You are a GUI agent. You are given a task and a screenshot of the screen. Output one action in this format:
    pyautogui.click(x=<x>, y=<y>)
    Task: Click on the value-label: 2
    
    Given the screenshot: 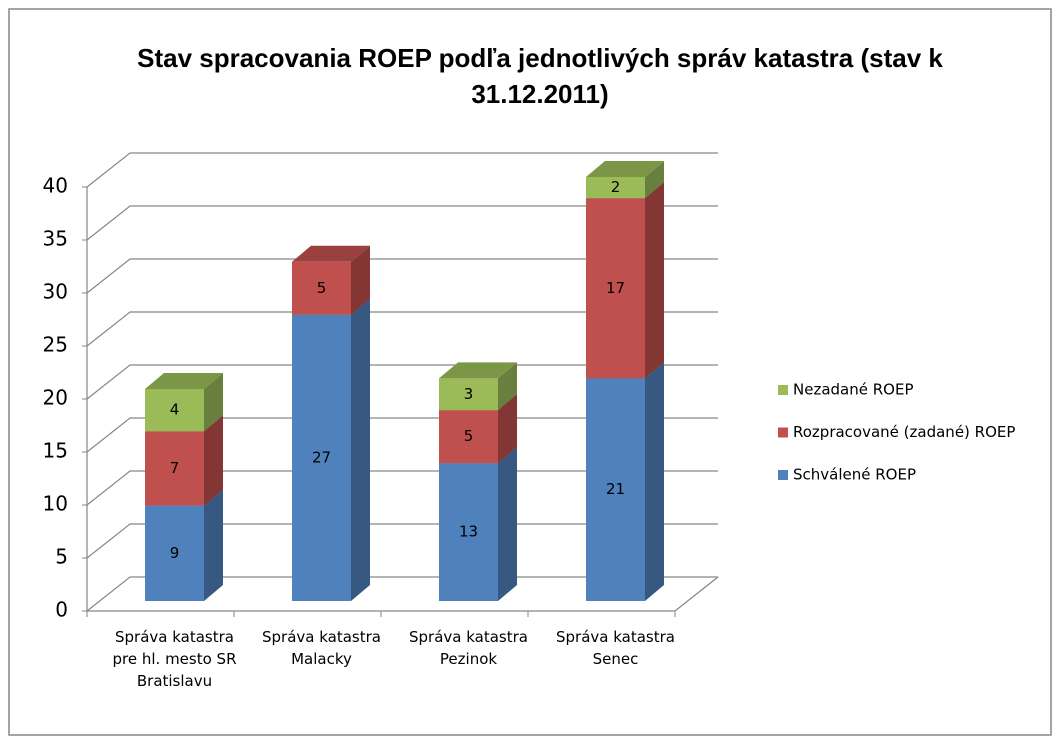 What is the action you would take?
    pyautogui.click(x=616, y=187)
    